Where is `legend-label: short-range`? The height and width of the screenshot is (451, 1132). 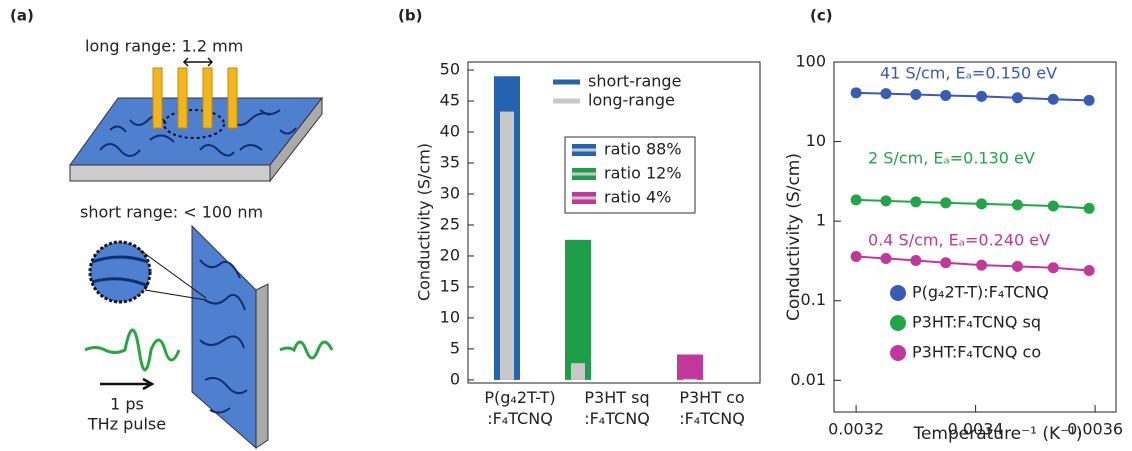
legend-label: short-range is located at coordinates (634, 81).